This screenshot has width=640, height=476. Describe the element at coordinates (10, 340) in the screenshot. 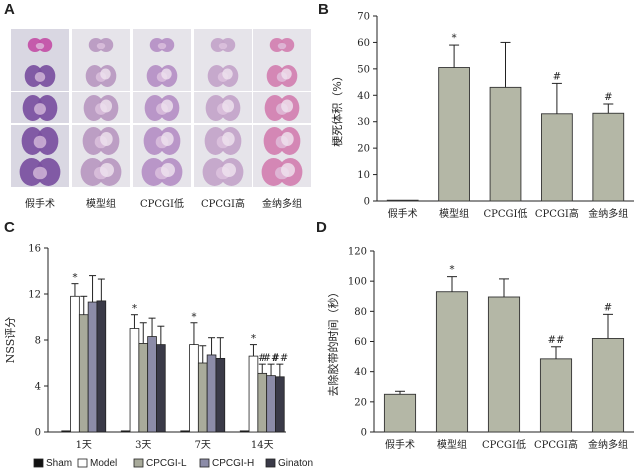

I see `chart-c-y-axis-label: NSS评分` at that location.